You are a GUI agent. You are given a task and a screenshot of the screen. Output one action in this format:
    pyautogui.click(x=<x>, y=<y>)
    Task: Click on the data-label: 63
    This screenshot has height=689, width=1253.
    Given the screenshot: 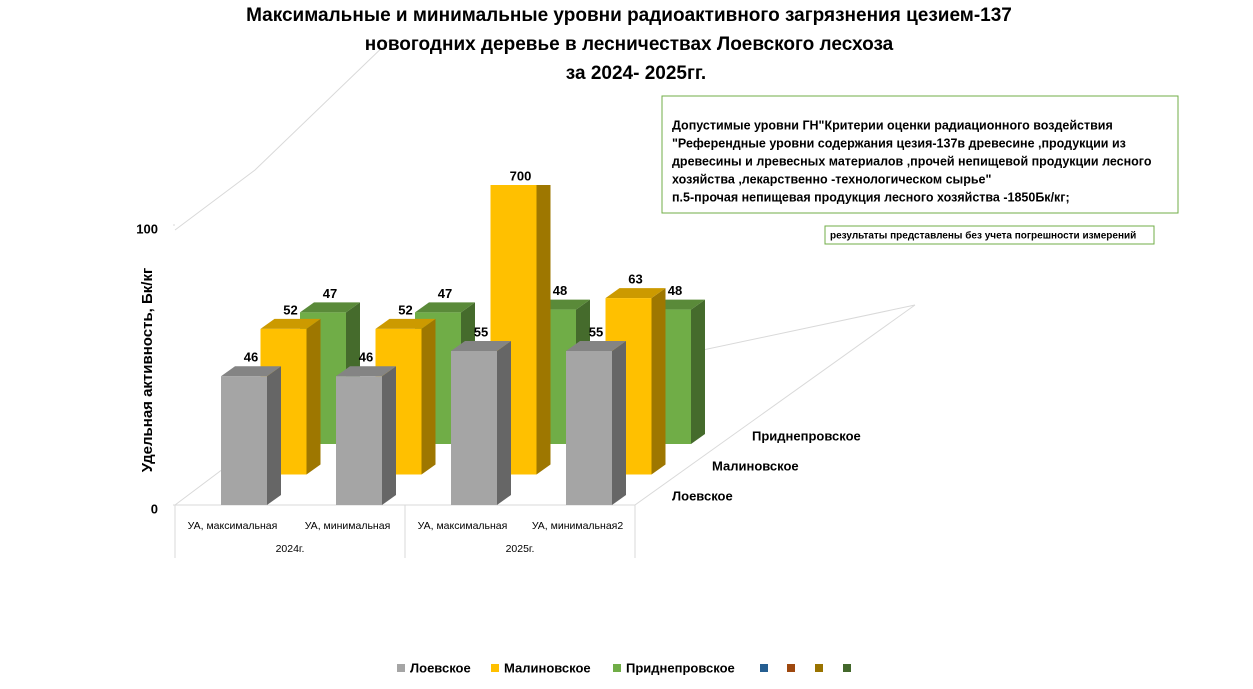 What is the action you would take?
    pyautogui.click(x=635, y=279)
    